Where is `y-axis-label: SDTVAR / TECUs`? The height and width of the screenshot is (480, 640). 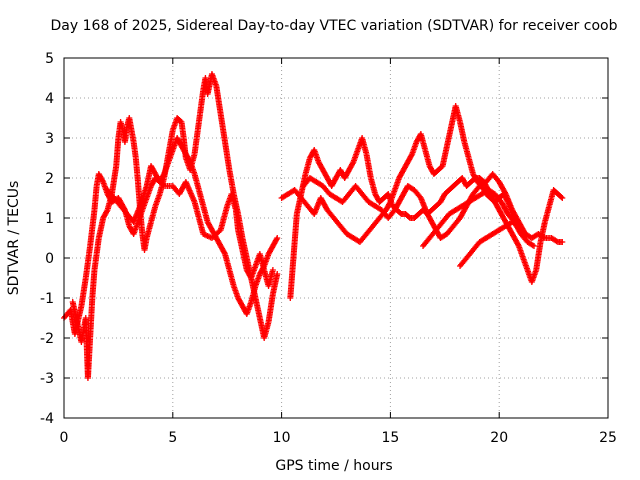
y-axis-label: SDTVAR / TECUs is located at coordinates (14, 238).